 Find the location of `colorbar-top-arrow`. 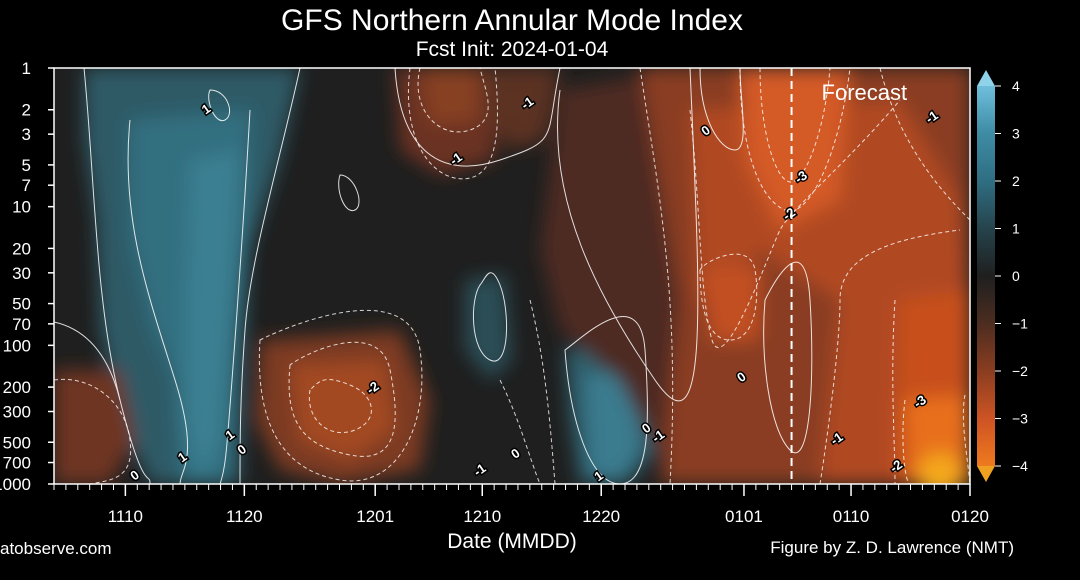

colorbar-top-arrow is located at coordinates (986, 78).